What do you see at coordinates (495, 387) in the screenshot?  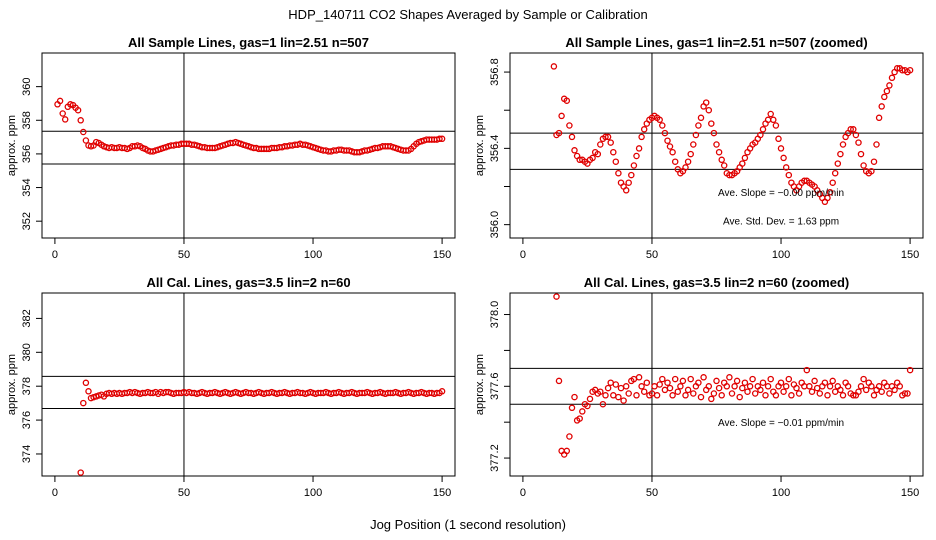 I see `y-tick-label: 377.6` at bounding box center [495, 387].